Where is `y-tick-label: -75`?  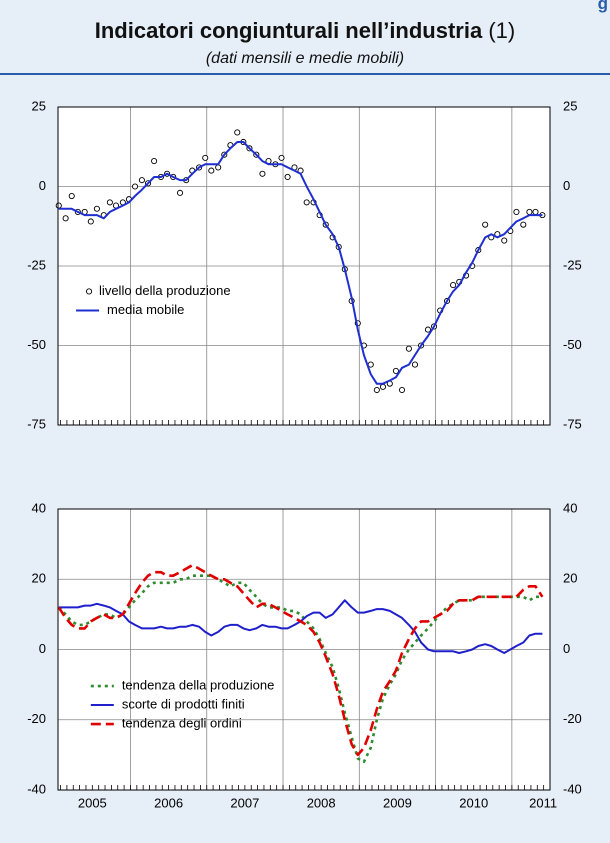 y-tick-label: -75 is located at coordinates (36, 423).